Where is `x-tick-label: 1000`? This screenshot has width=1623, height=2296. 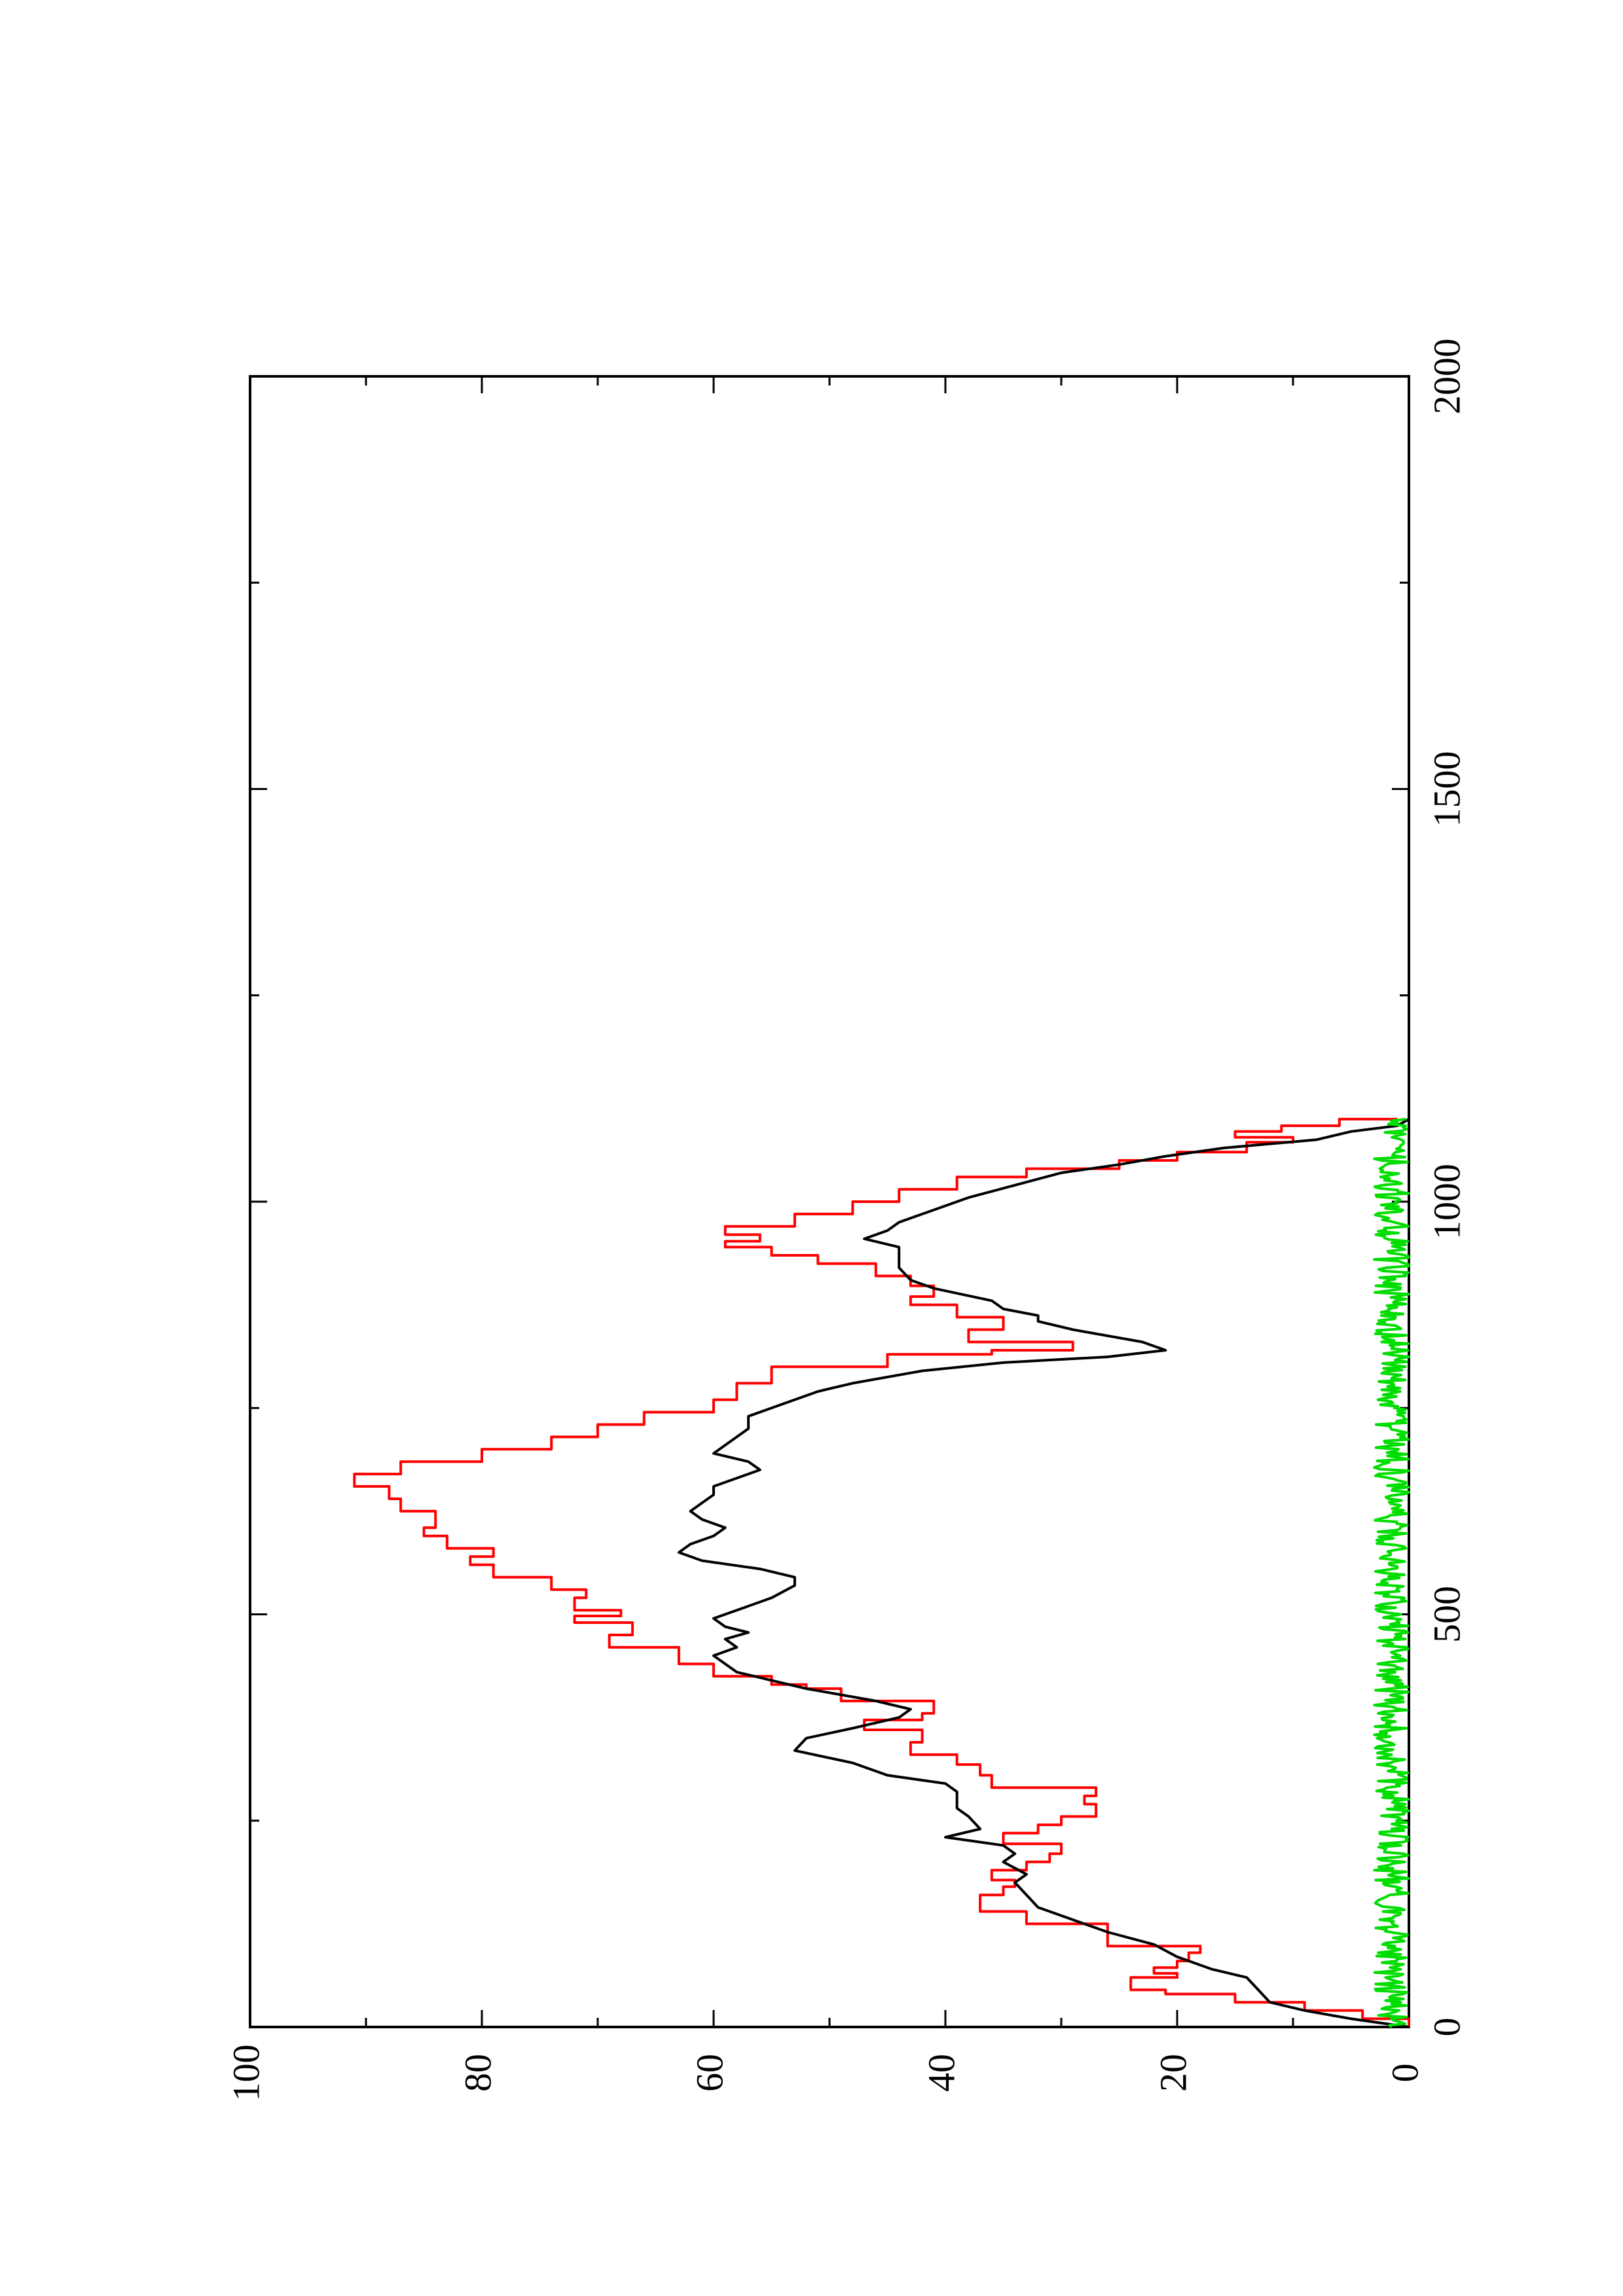
x-tick-label: 1000 is located at coordinates (1446, 1202).